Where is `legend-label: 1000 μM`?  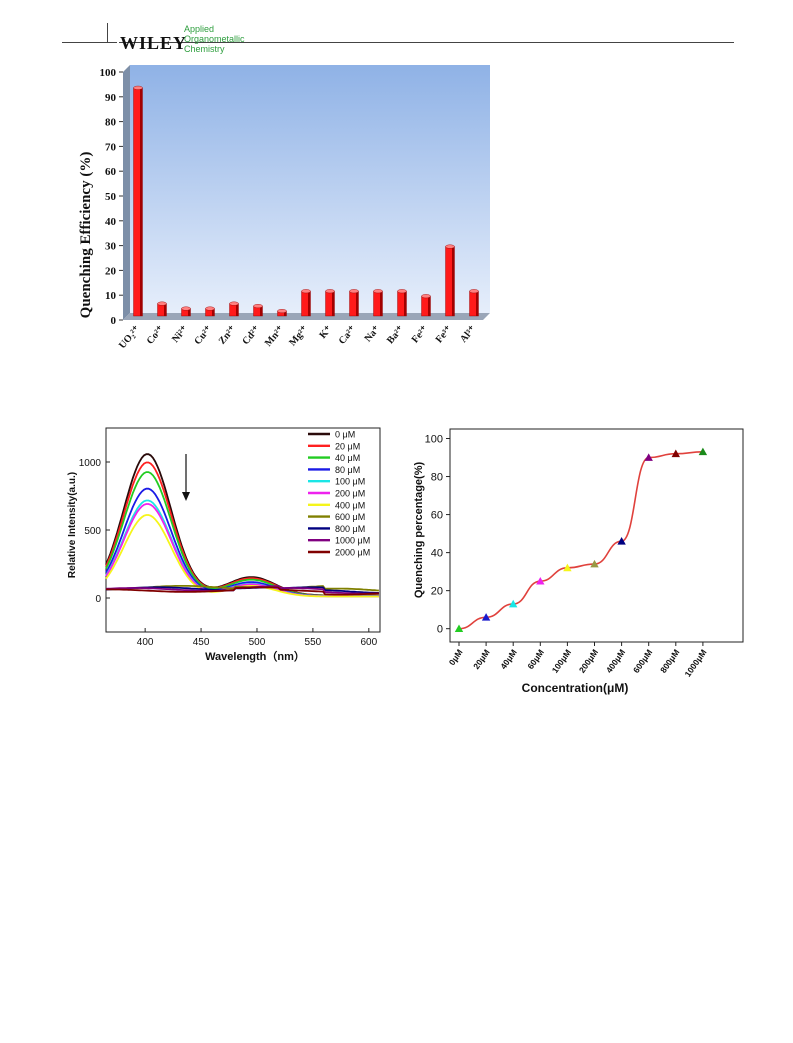
legend-label: 1000 μM is located at coordinates (352, 541).